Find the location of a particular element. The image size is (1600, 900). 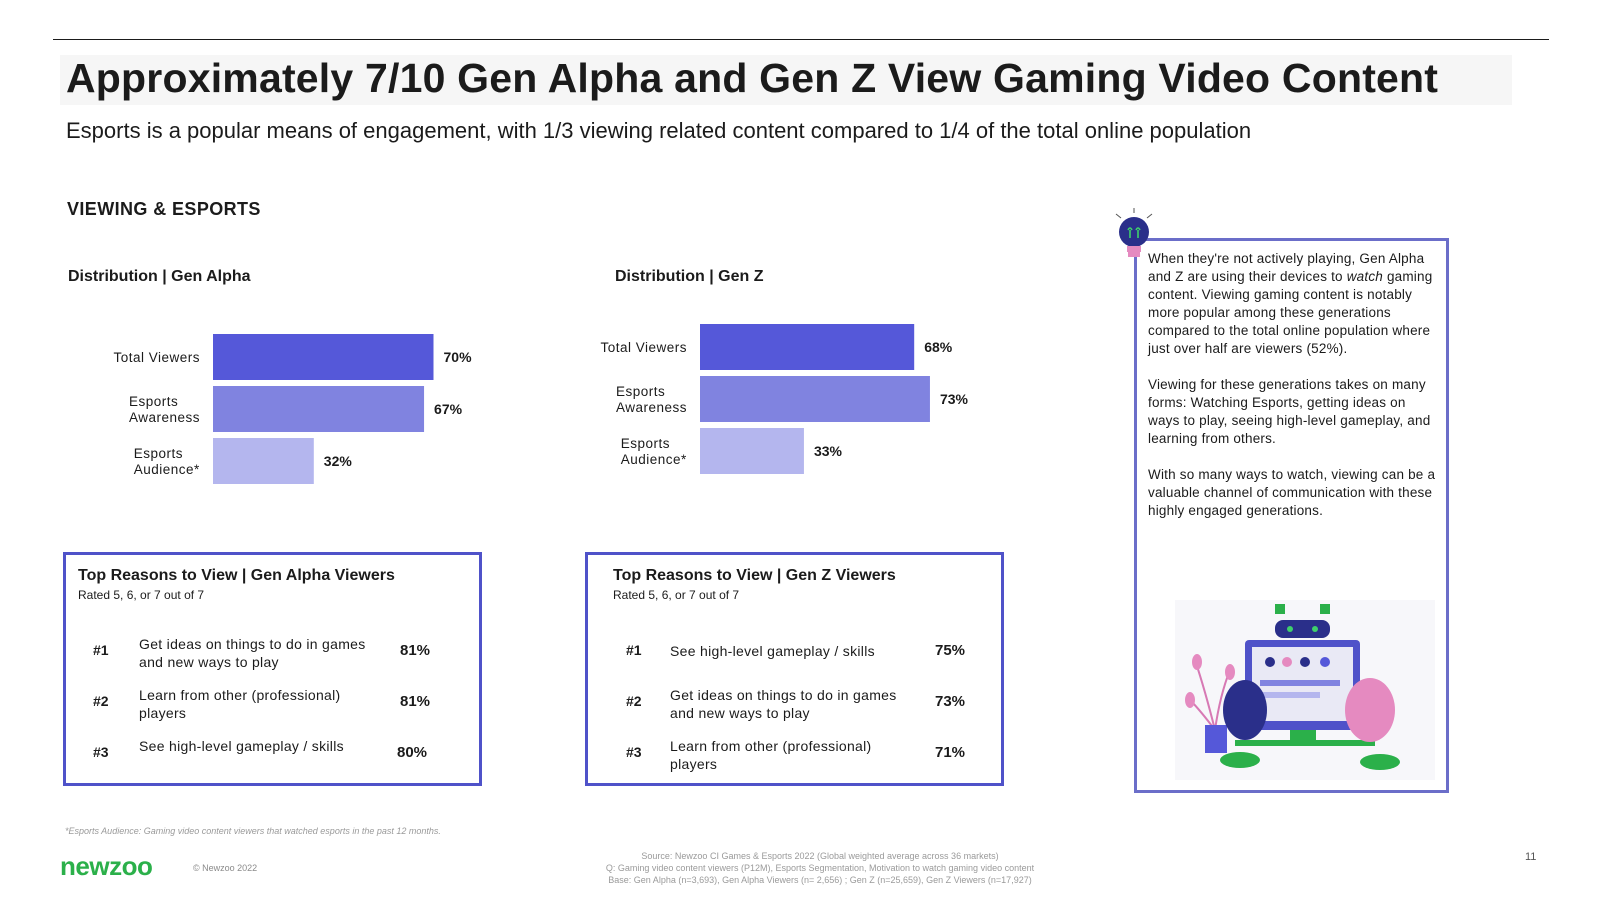

reason-value: 71% is located at coordinates (950, 752).